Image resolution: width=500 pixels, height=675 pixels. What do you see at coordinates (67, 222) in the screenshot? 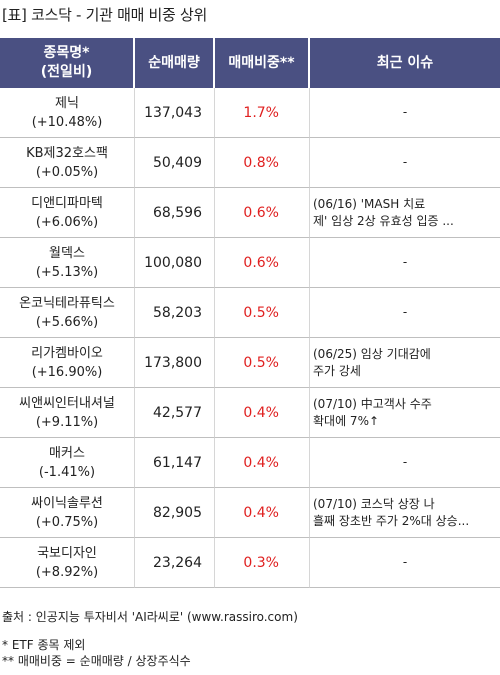
I see `stock-change: (+6.06%)` at bounding box center [67, 222].